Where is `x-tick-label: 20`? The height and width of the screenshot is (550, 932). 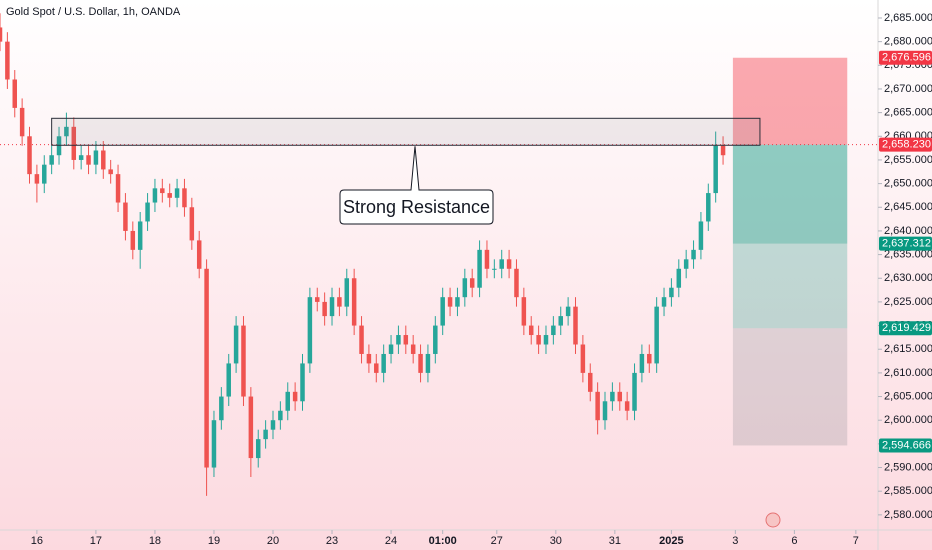 x-tick-label: 20 is located at coordinates (273, 541).